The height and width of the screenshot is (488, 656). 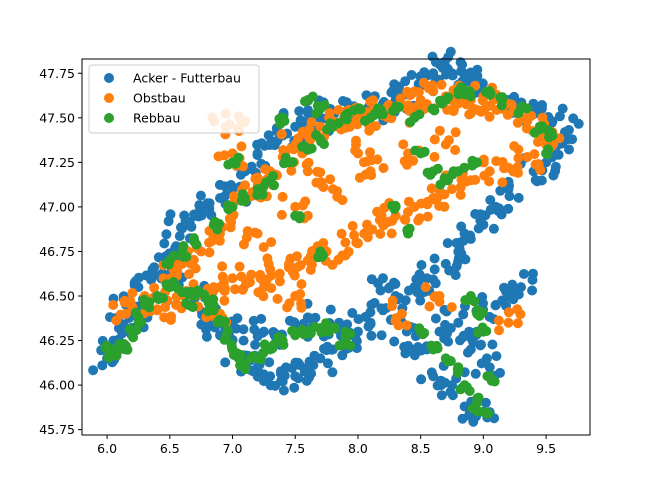 What do you see at coordinates (546, 448) in the screenshot?
I see `x-tick-label: 9.5` at bounding box center [546, 448].